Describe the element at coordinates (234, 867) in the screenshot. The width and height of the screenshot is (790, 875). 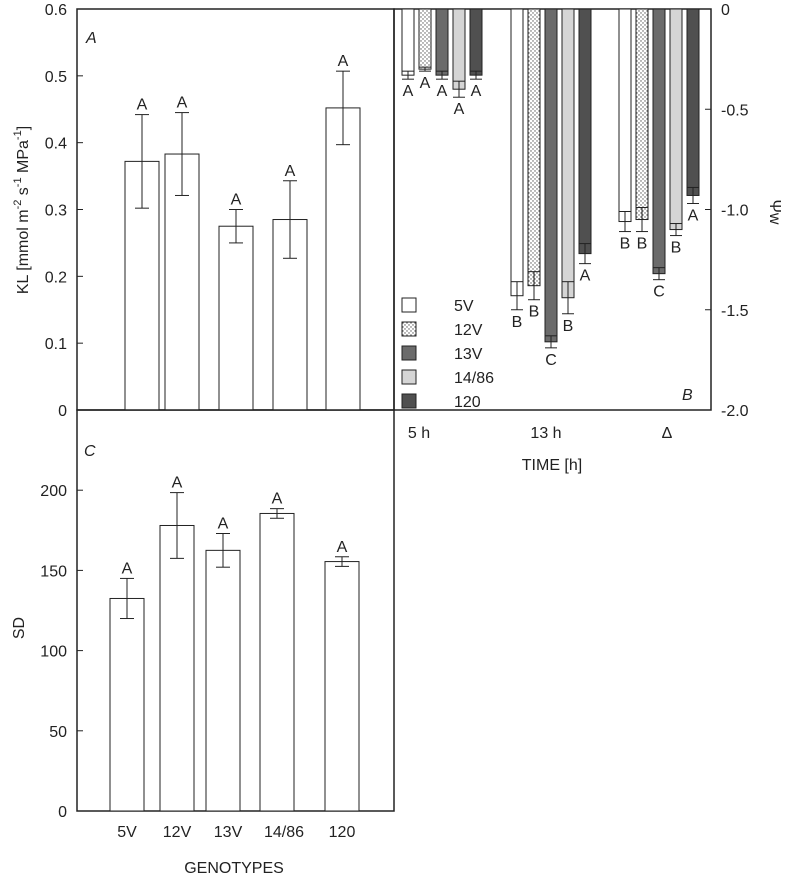
I see `panel-c-xlabel: GENOTYPES` at that location.